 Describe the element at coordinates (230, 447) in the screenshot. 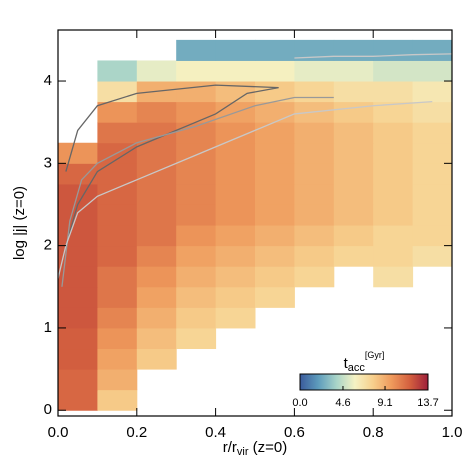

I see `x-label-part: r/r` at that location.